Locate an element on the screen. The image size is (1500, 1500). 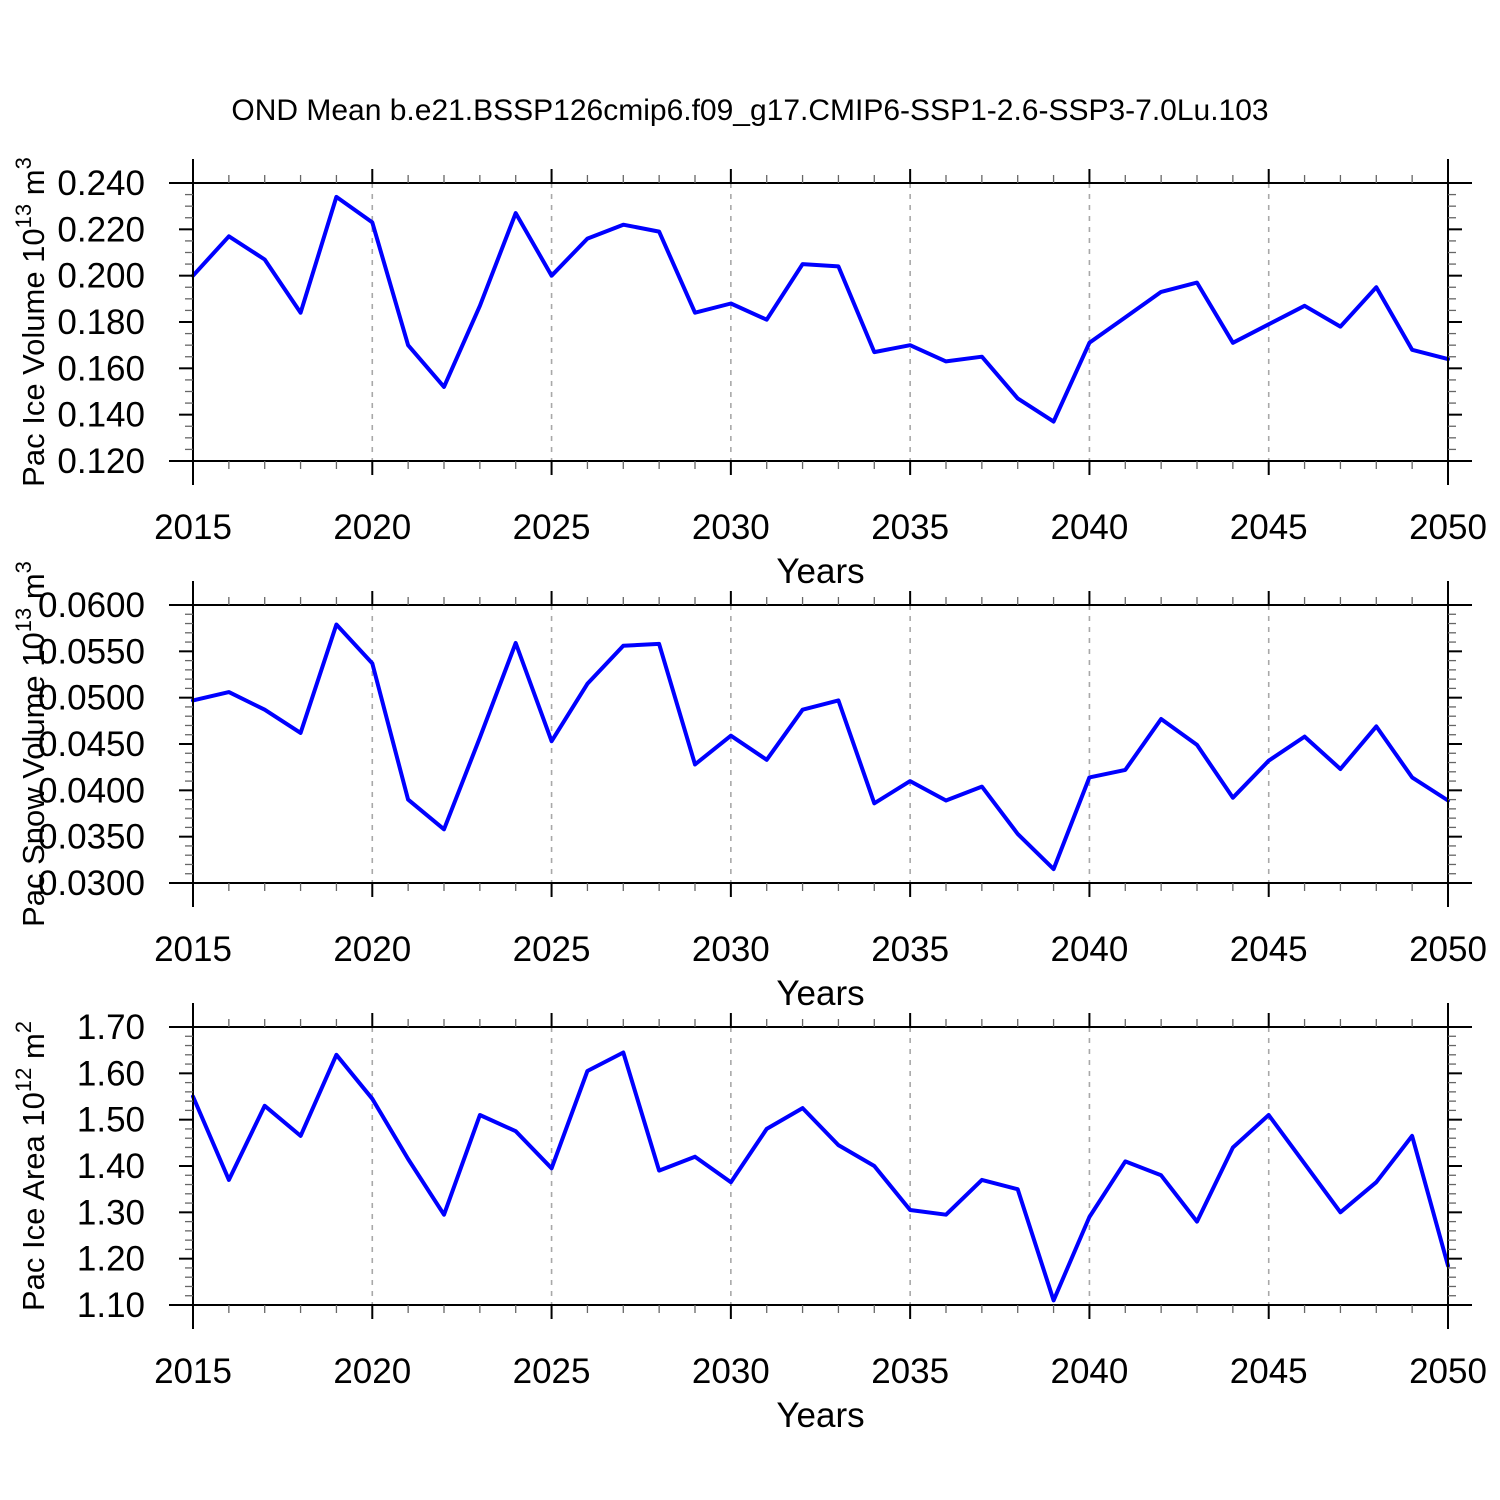
y-tick-label: 1.10 is located at coordinates (111, 1305).